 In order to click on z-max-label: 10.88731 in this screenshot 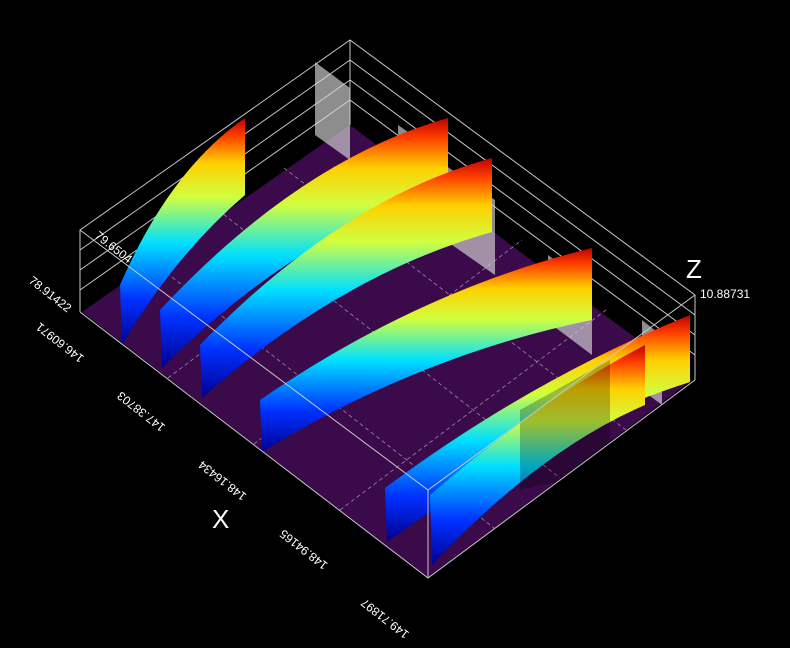, I will do `click(725, 294)`.